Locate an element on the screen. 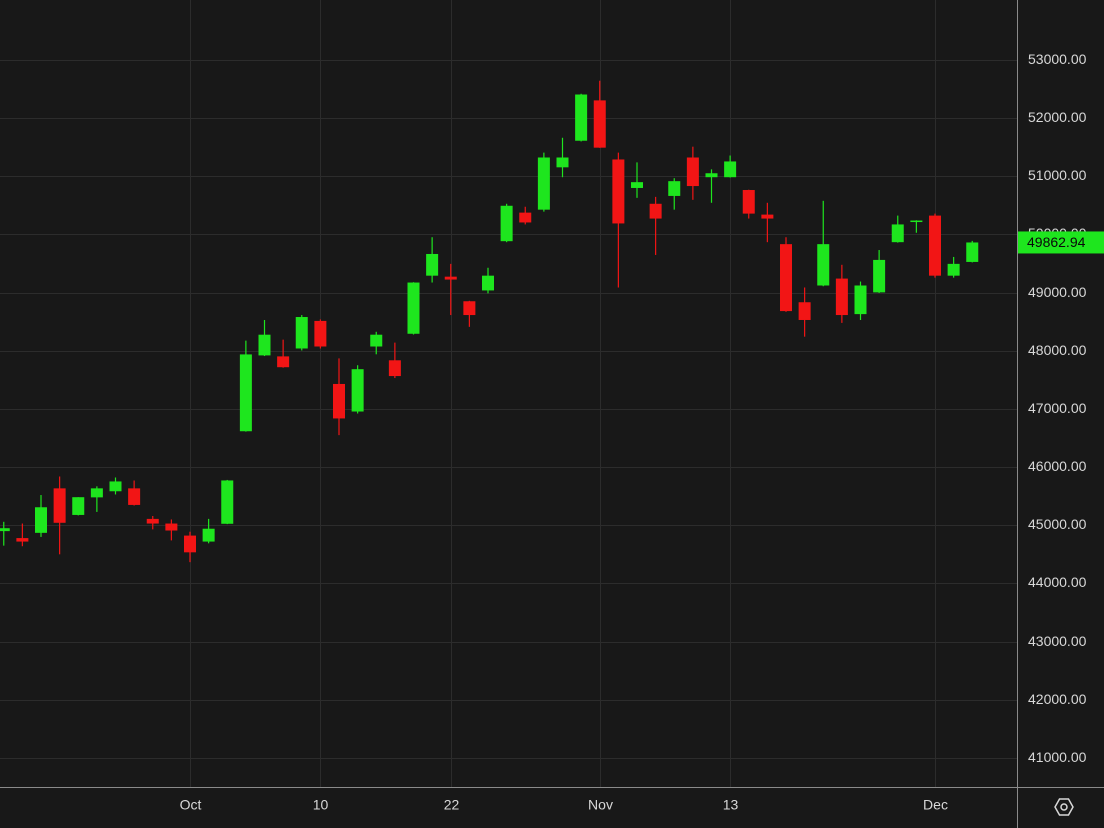 This screenshot has height=828, width=1104. x-tick-label: 22 is located at coordinates (452, 805).